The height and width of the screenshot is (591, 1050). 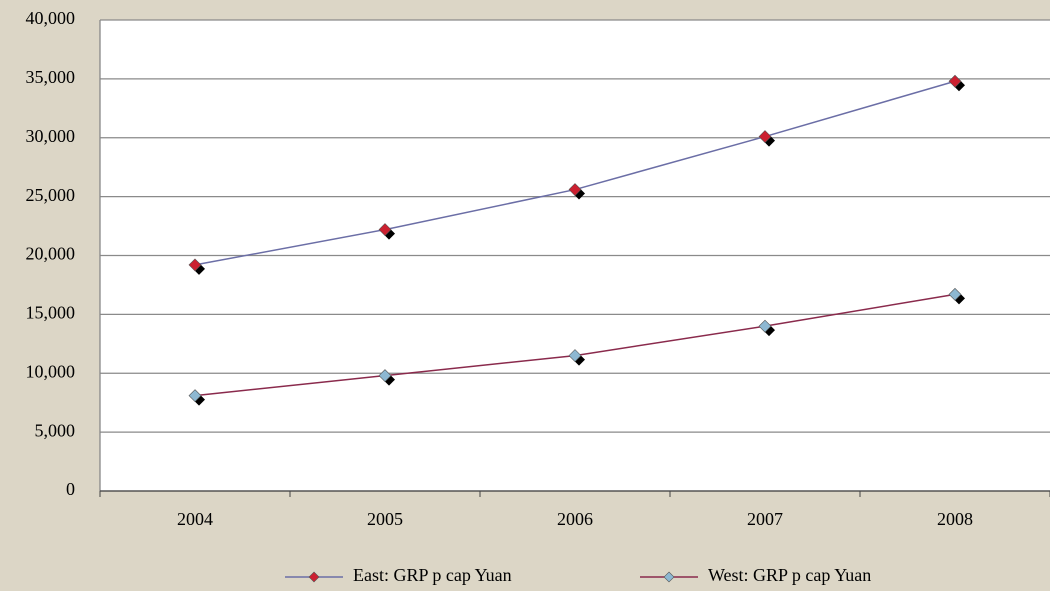 What do you see at coordinates (955, 519) in the screenshot?
I see `x-tick-label: 2008` at bounding box center [955, 519].